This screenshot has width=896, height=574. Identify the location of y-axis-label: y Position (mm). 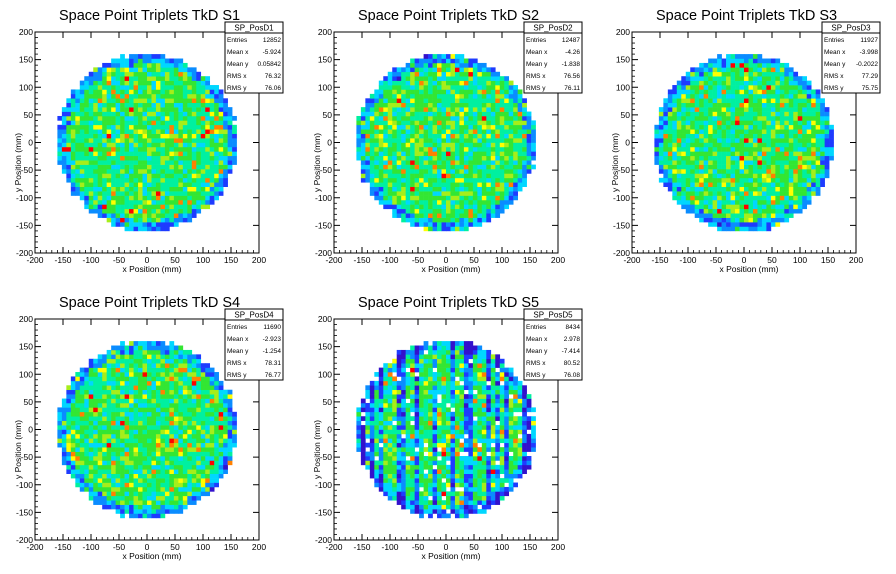
(18, 162).